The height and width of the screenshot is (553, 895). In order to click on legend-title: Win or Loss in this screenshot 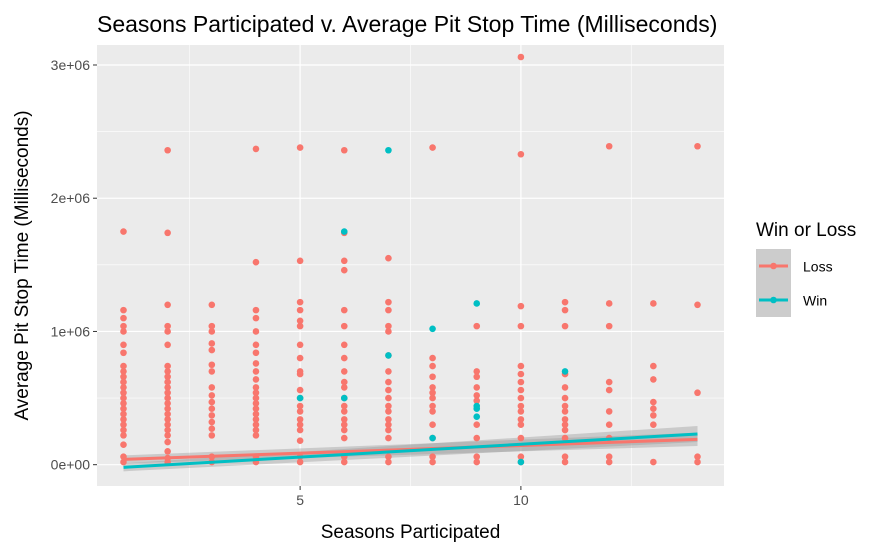, I will do `click(806, 230)`.